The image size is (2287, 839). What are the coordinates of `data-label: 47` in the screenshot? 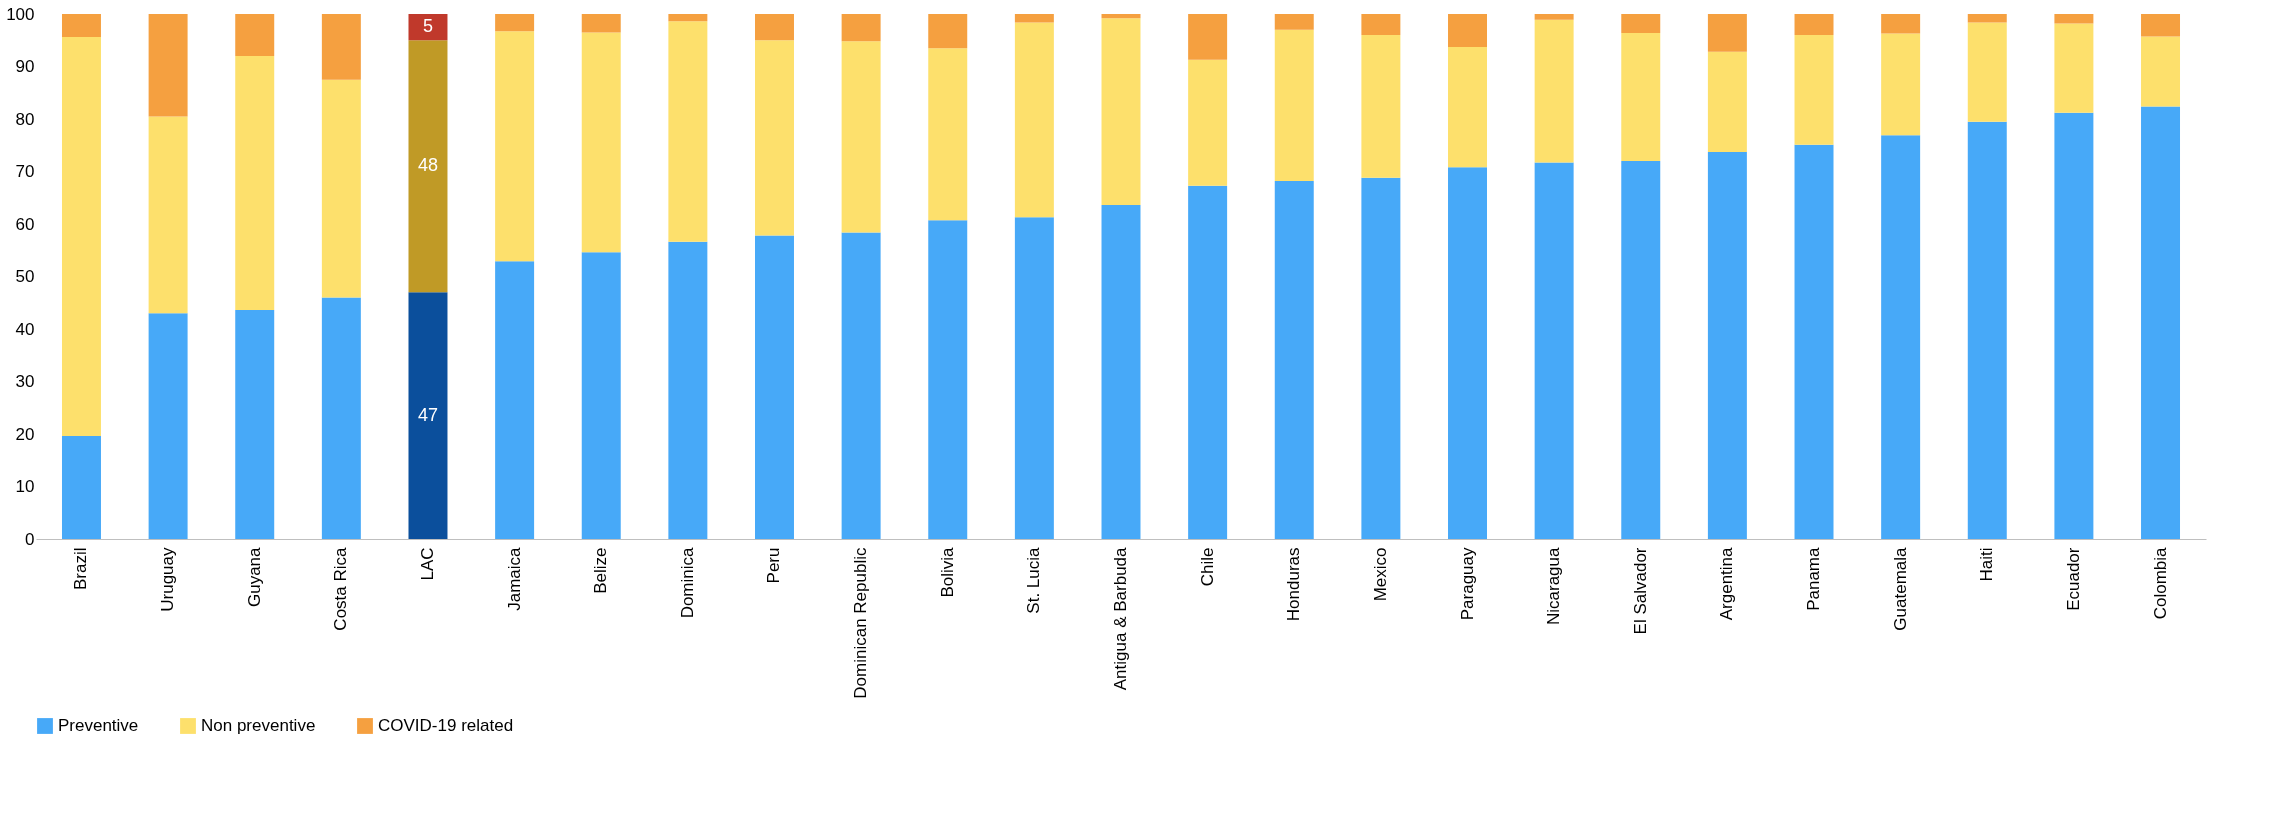 It's located at (427, 414).